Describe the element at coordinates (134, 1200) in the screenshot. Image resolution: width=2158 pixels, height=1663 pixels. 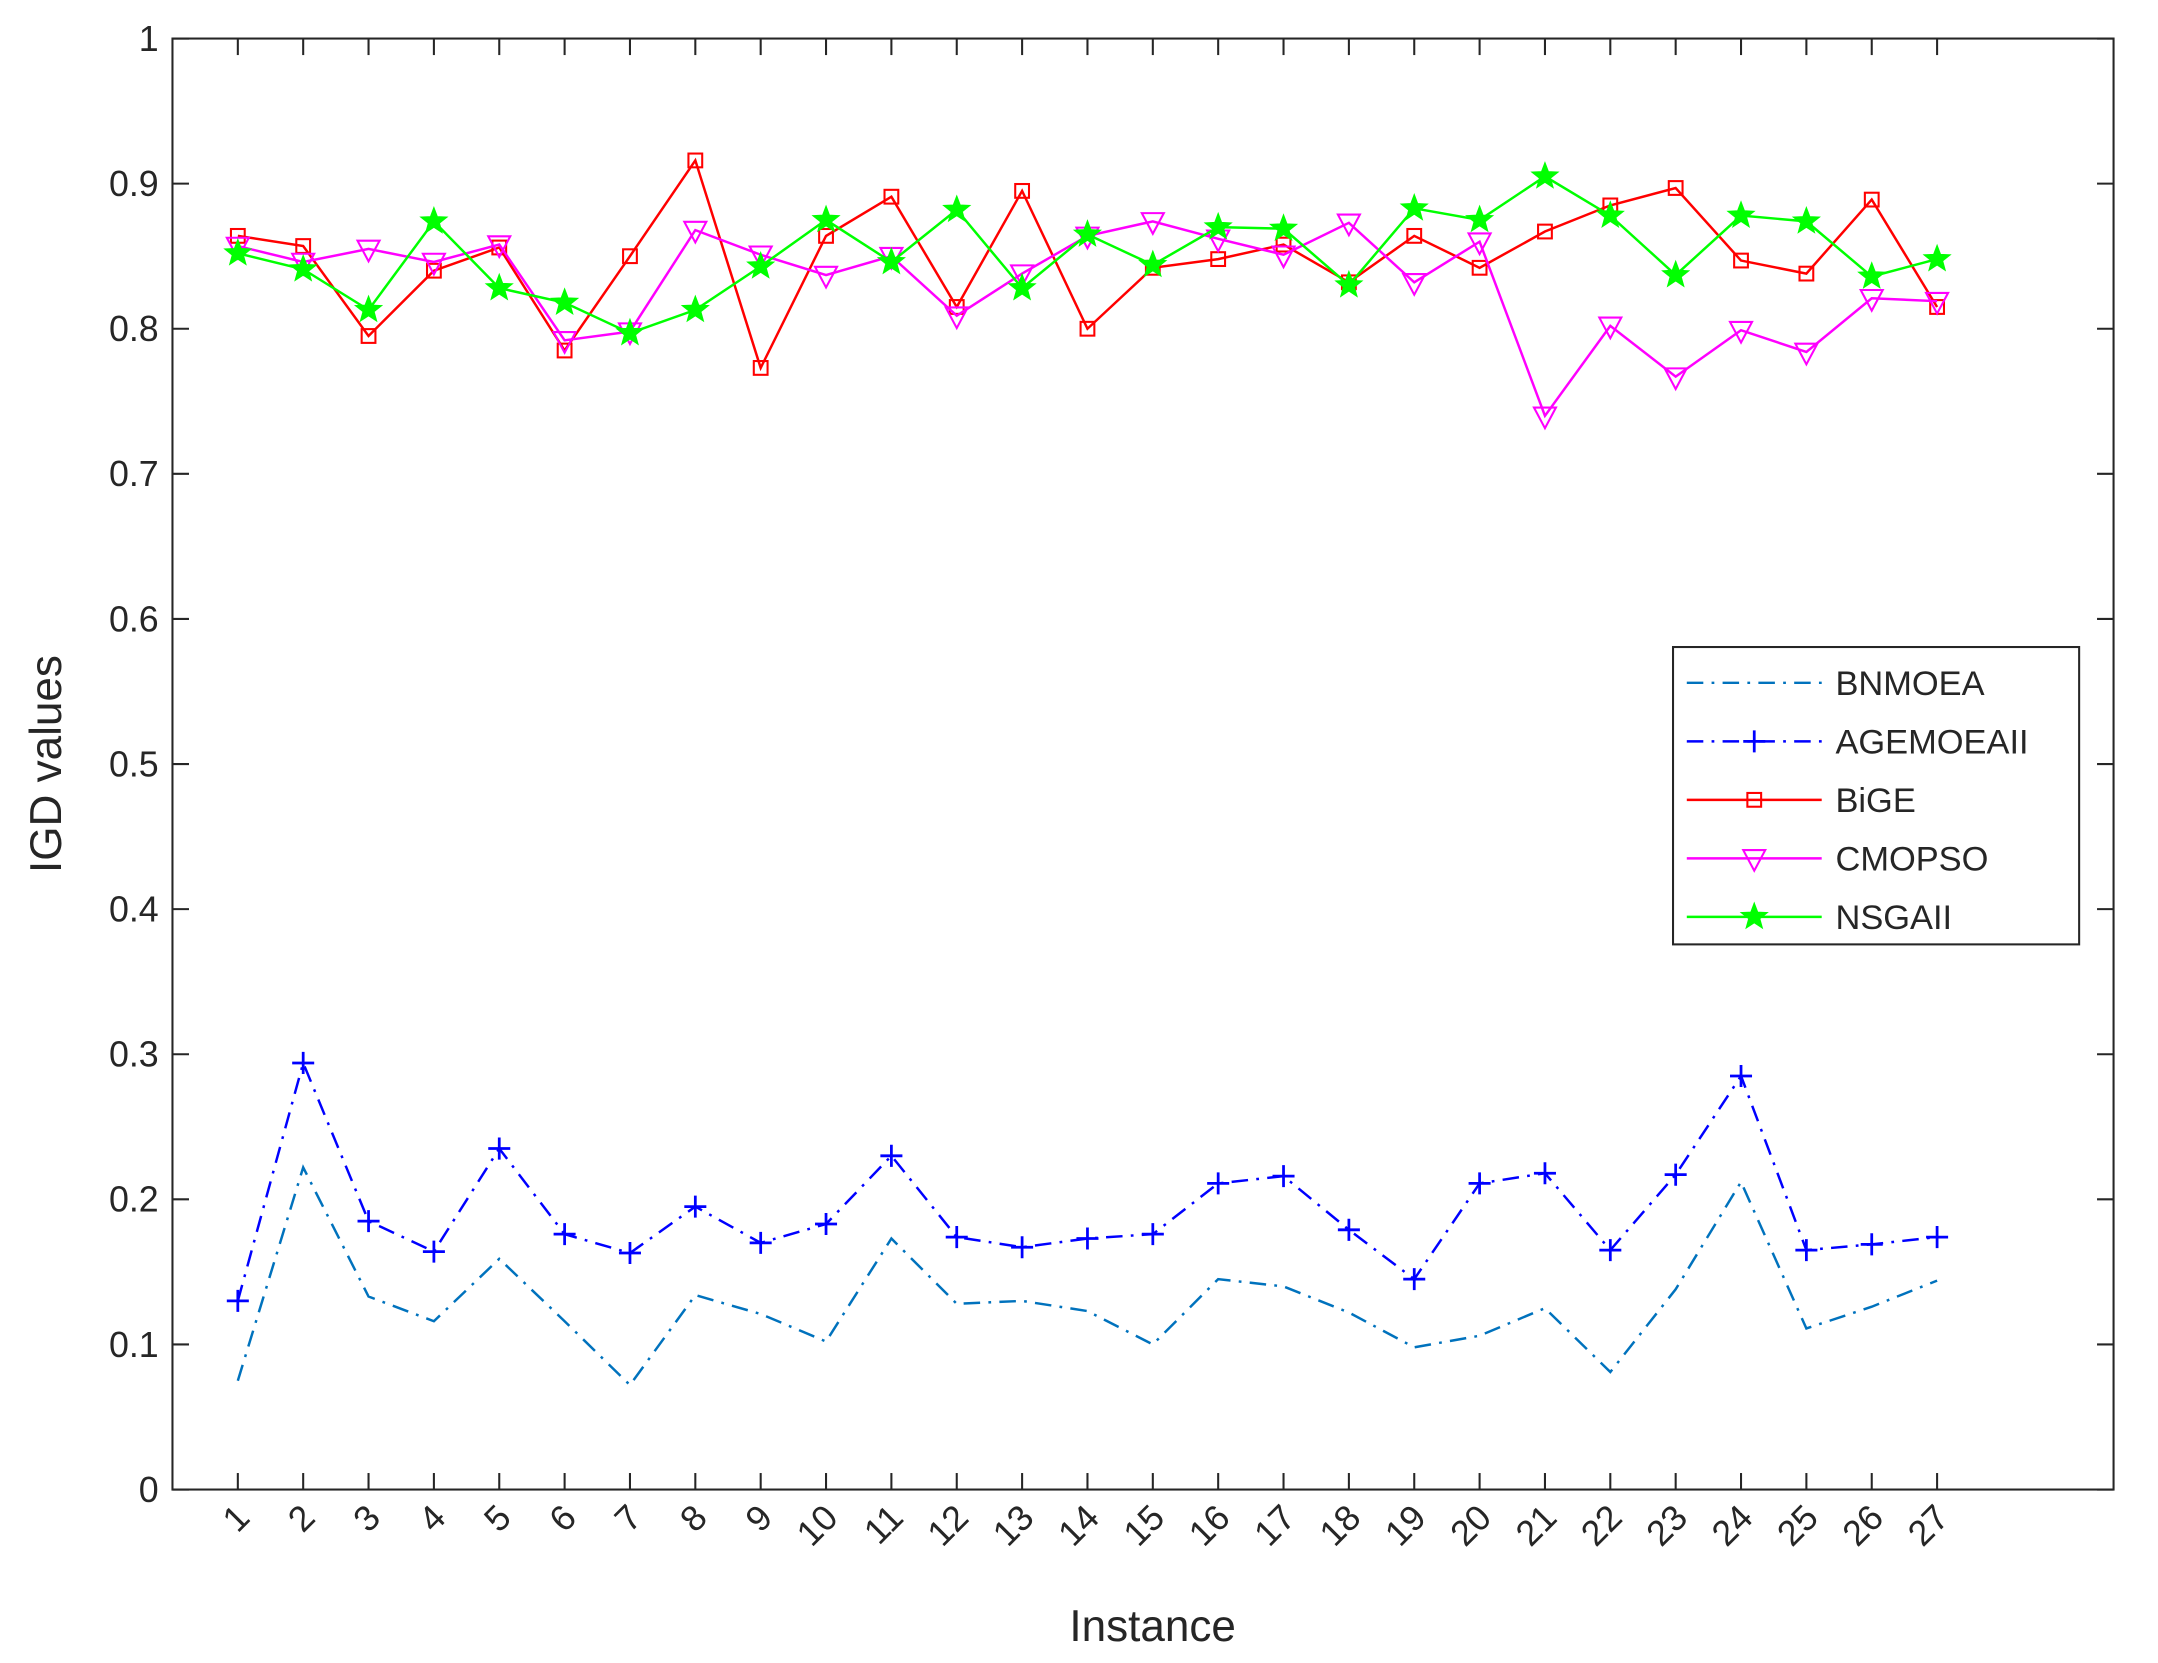
I see `y-tick-label: 0.2` at that location.